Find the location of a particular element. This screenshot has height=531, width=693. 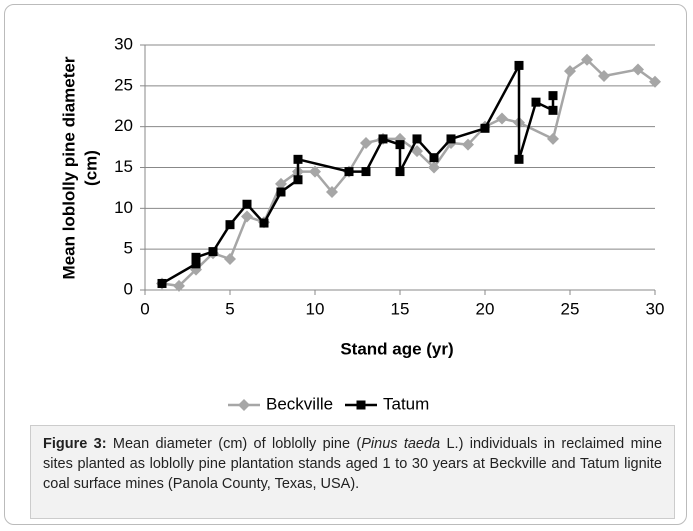

legend-label: Tatum is located at coordinates (406, 403).